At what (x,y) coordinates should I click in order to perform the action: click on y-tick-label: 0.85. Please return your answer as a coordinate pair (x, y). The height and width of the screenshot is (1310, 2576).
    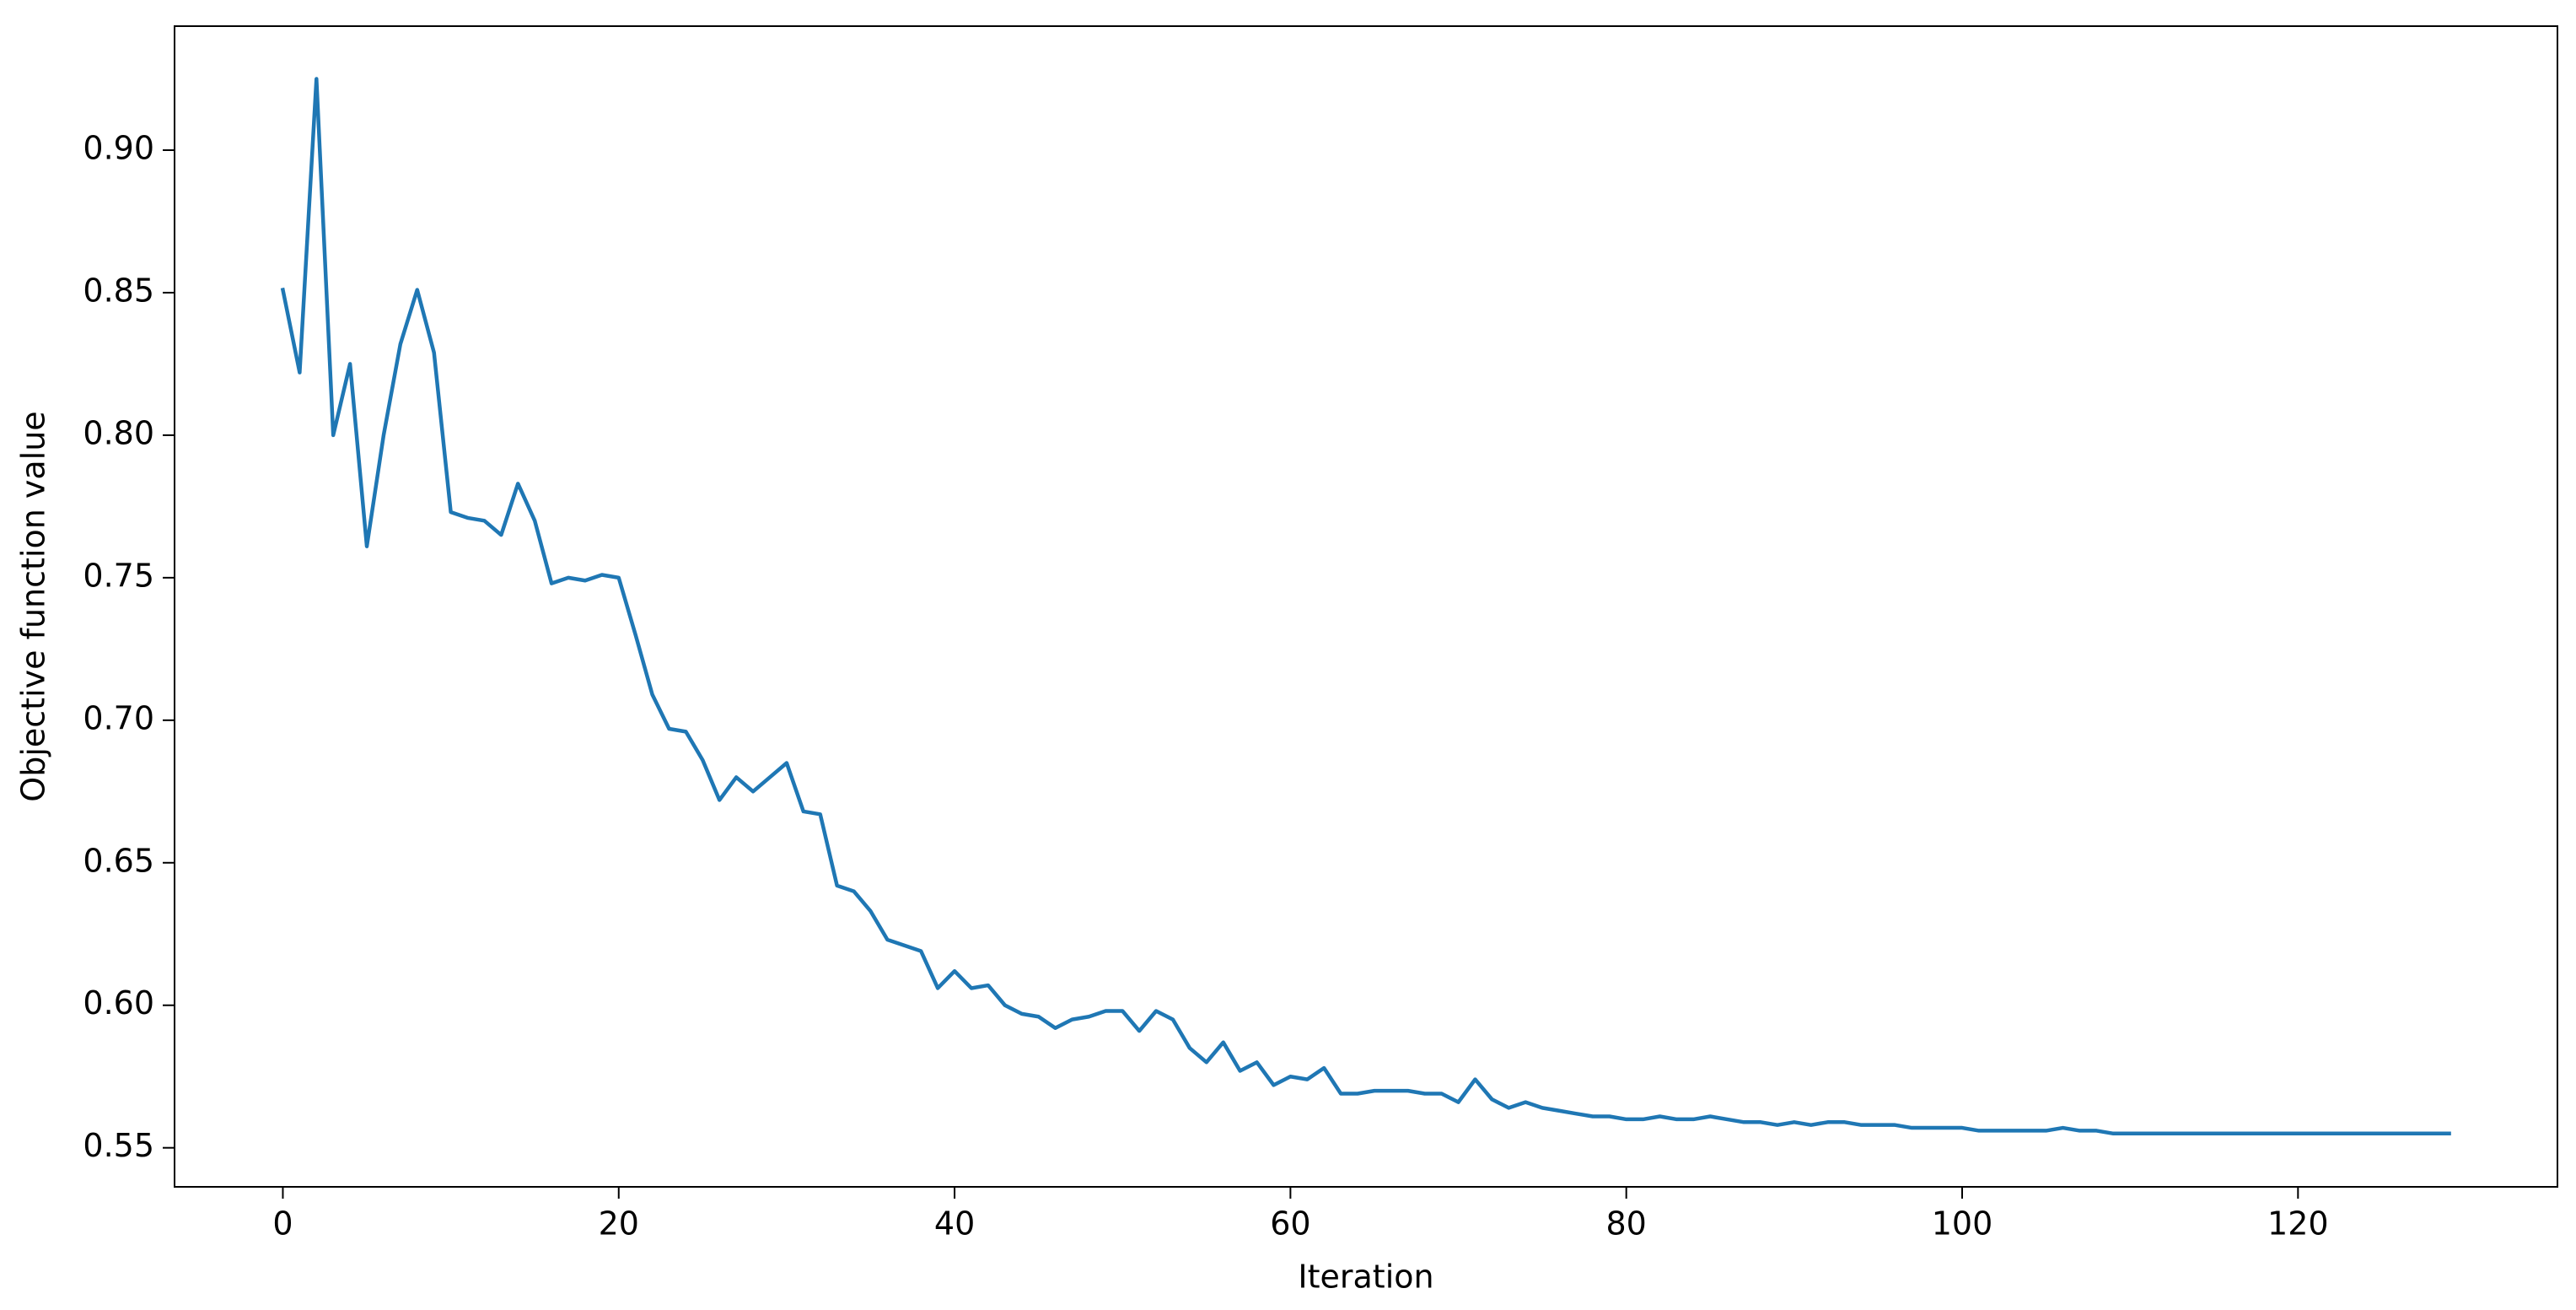
    Looking at the image, I should click on (118, 290).